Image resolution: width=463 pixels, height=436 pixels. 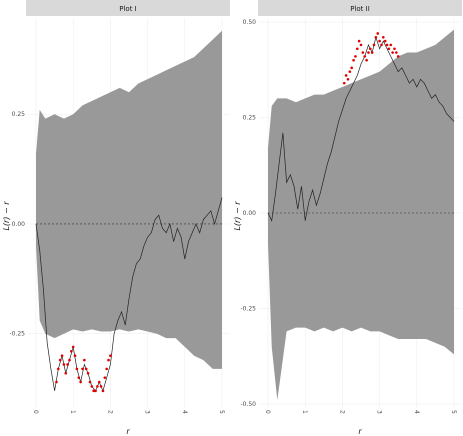 I want to click on strip-plot-ii, so click(x=360, y=8).